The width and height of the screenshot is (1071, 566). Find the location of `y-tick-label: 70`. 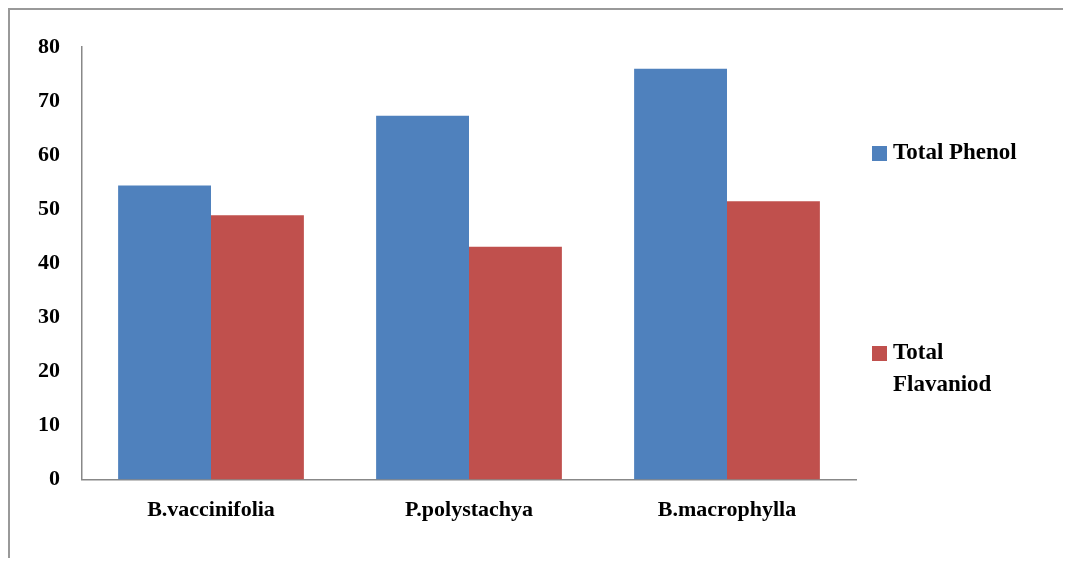

y-tick-label: 70 is located at coordinates (49, 99).